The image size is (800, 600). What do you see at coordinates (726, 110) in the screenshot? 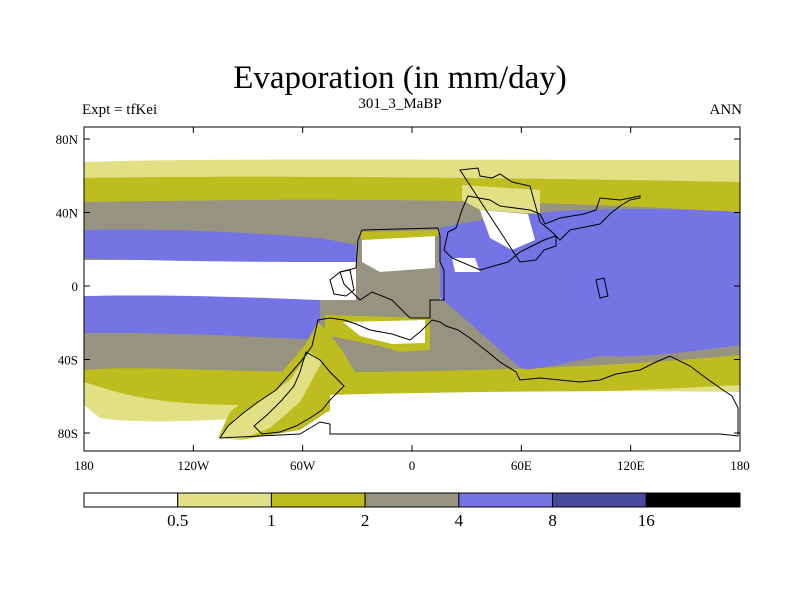
I see `season-label: ANN` at bounding box center [726, 110].